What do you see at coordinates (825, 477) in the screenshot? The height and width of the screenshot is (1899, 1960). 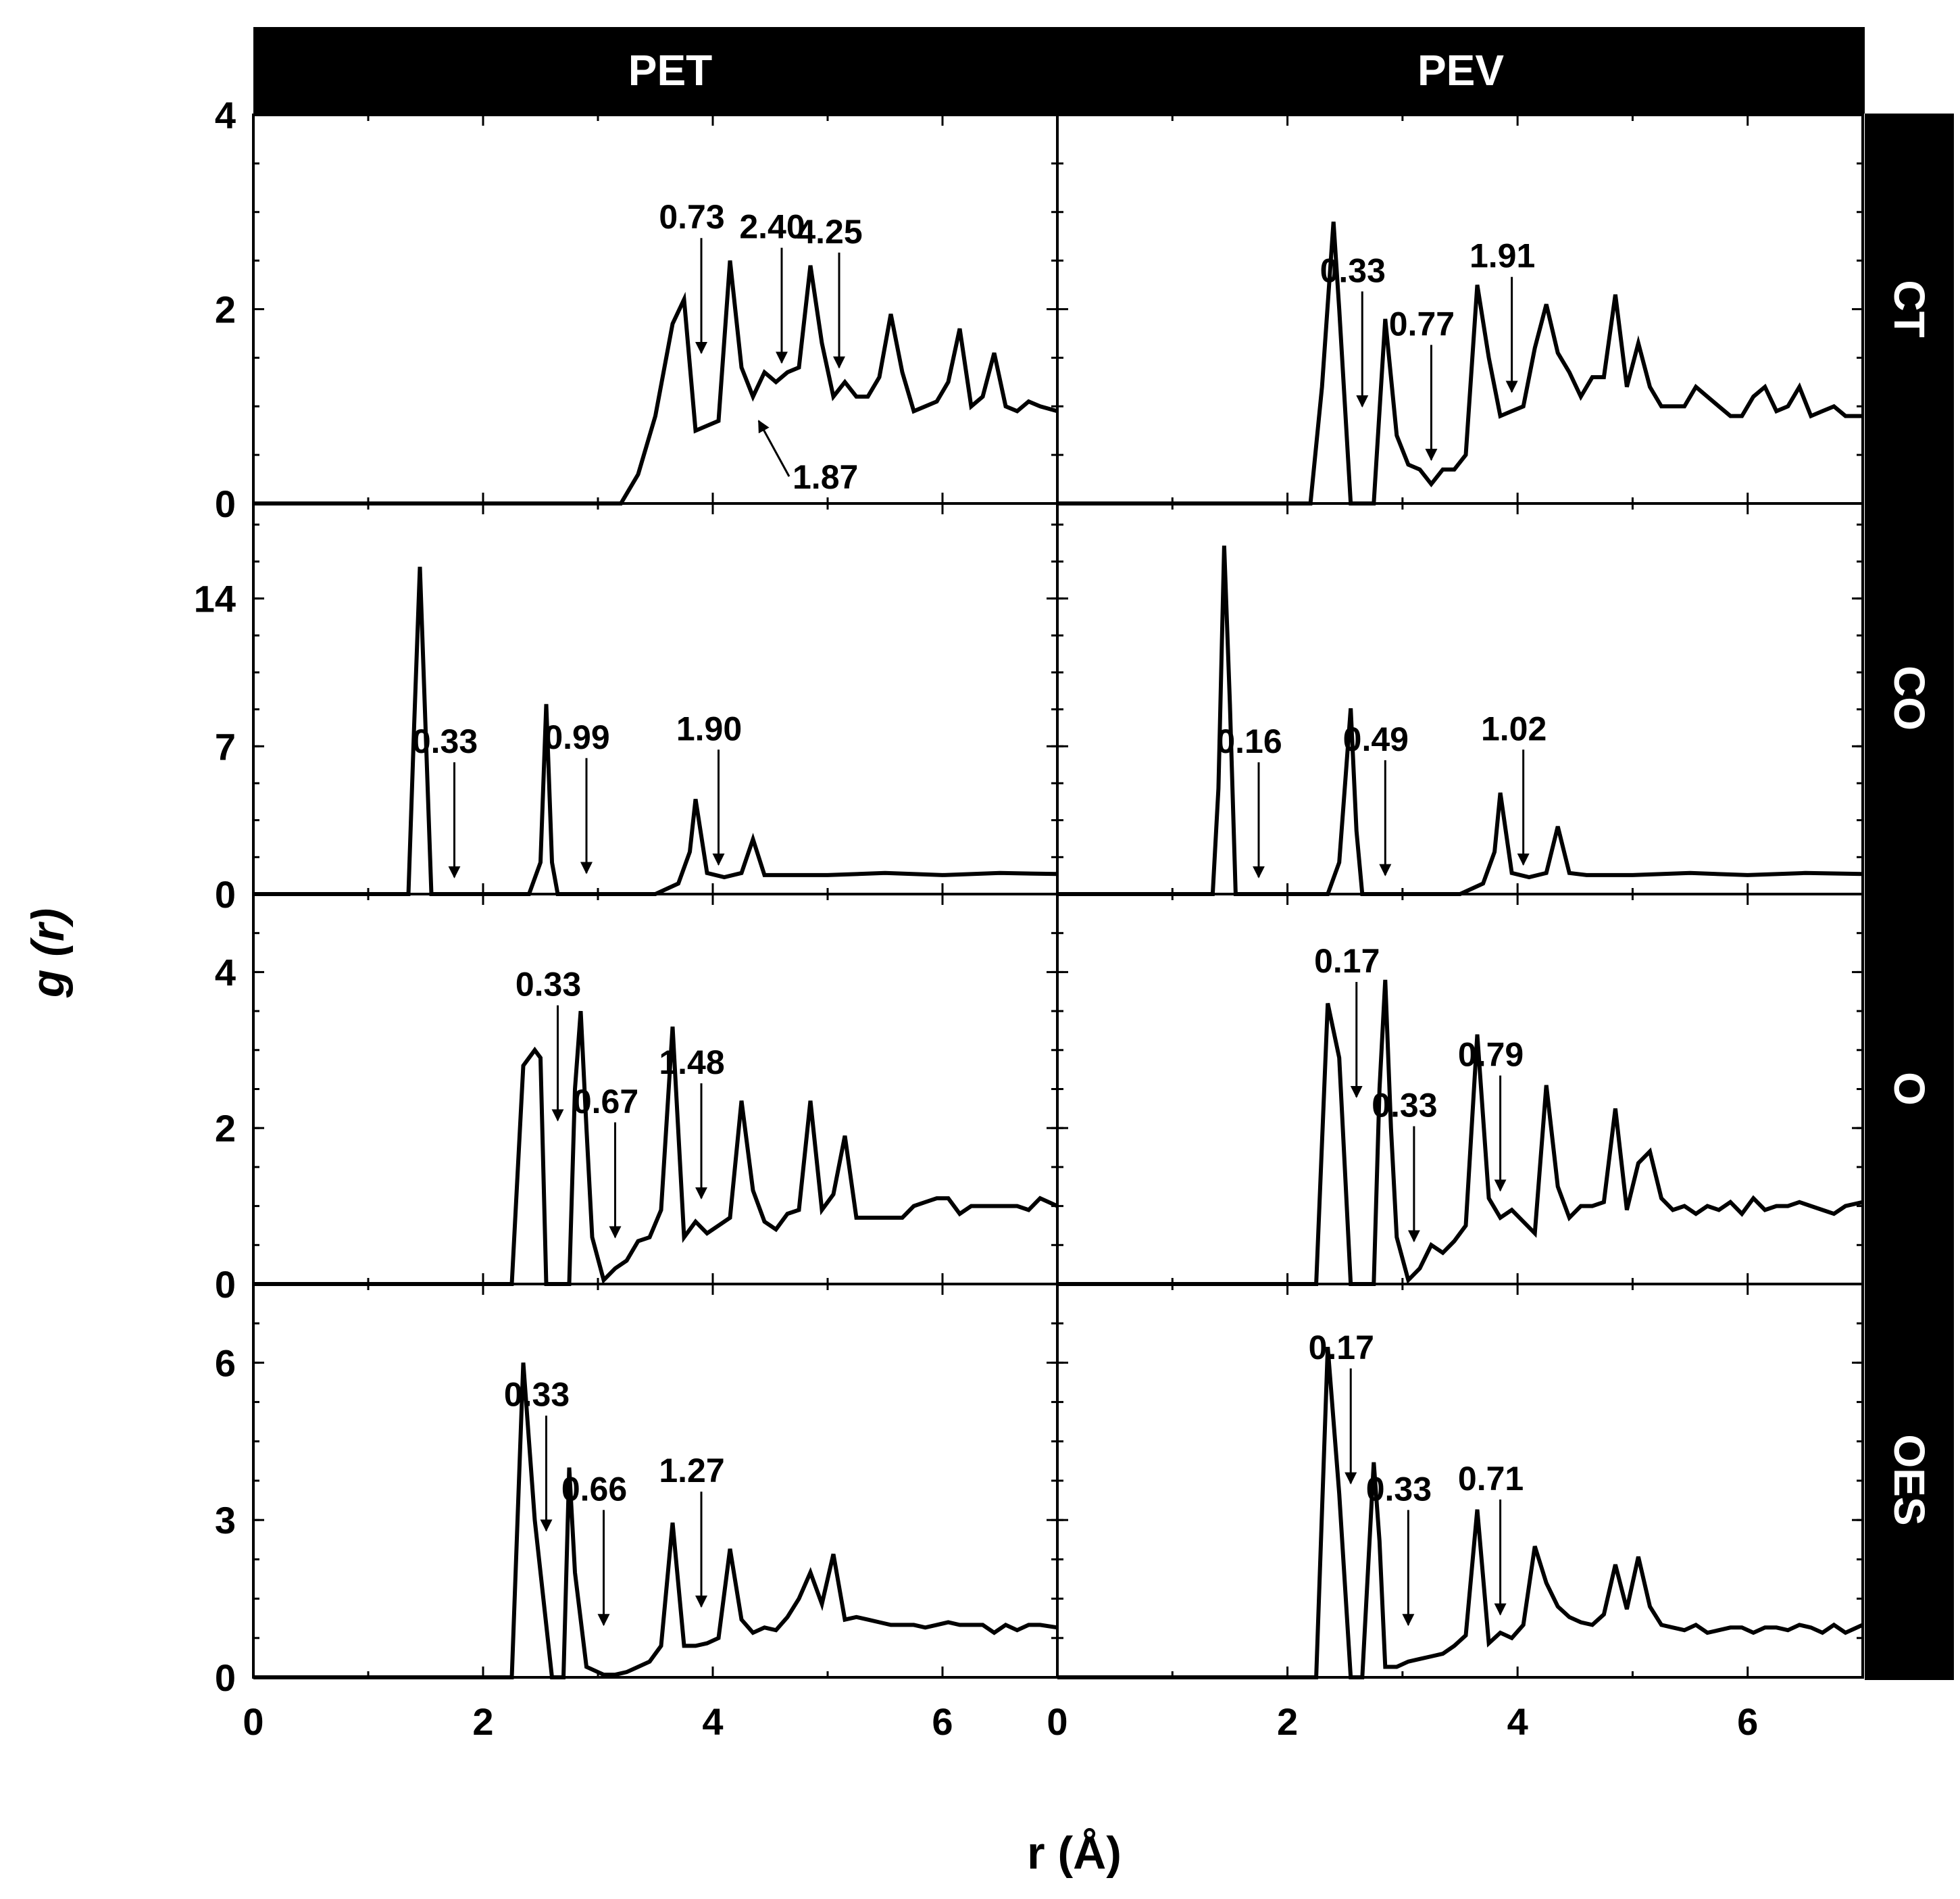 I see `annotation-label: 1.87` at bounding box center [825, 477].